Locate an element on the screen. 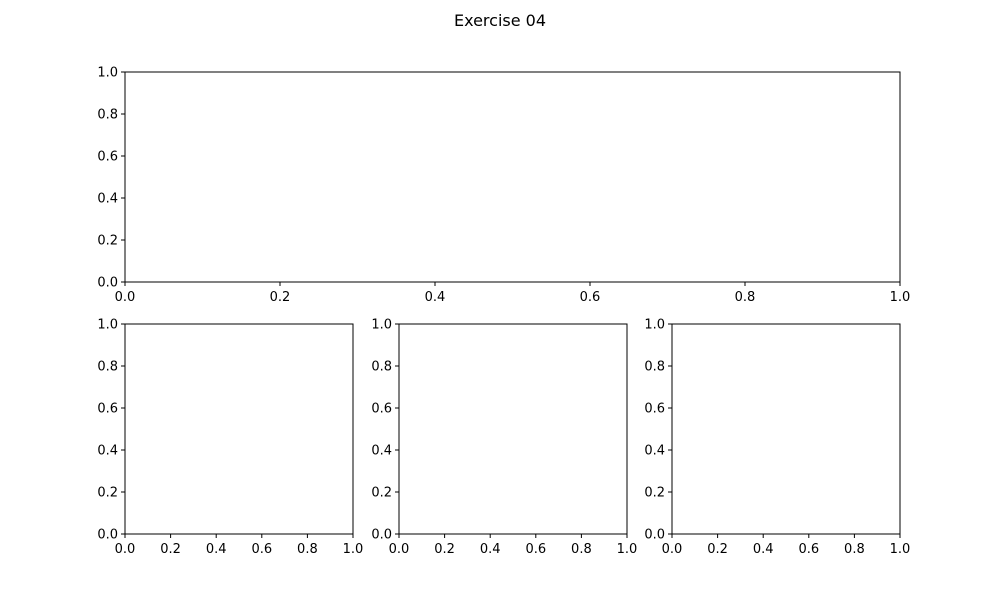 Image resolution: width=1000 pixels, height=600 pixels. axes-bottom-middle-x-tick-label: 0.6 is located at coordinates (535, 549).